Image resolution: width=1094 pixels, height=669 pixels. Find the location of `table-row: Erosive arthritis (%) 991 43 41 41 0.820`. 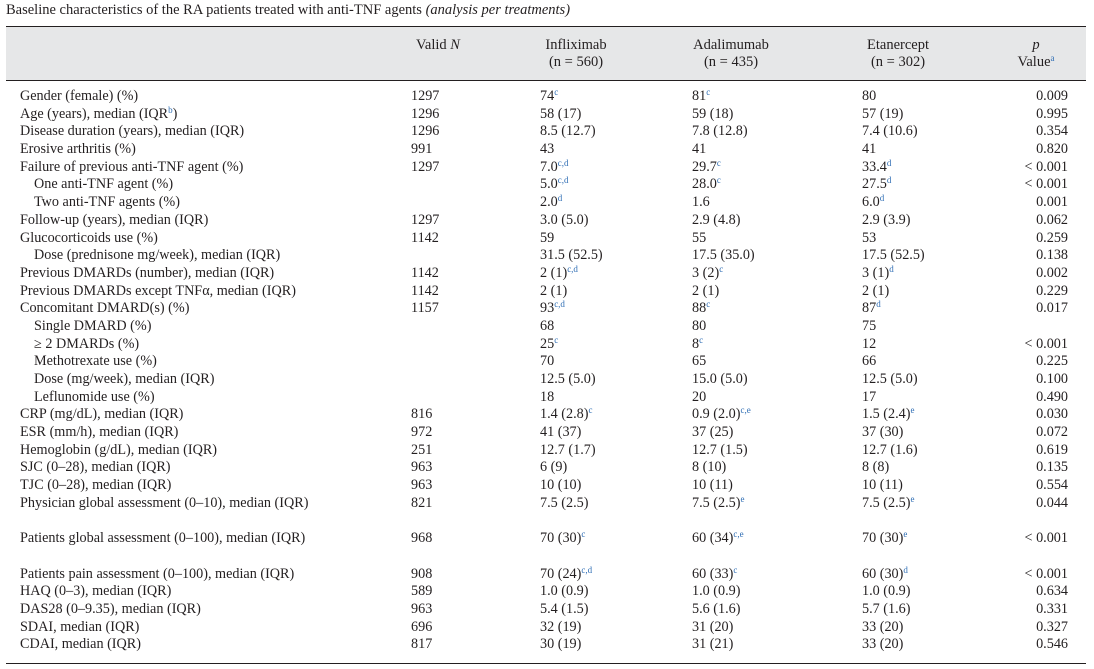

table-row: Erosive arthritis (%) 991 43 41 41 0.820 is located at coordinates (546, 150).